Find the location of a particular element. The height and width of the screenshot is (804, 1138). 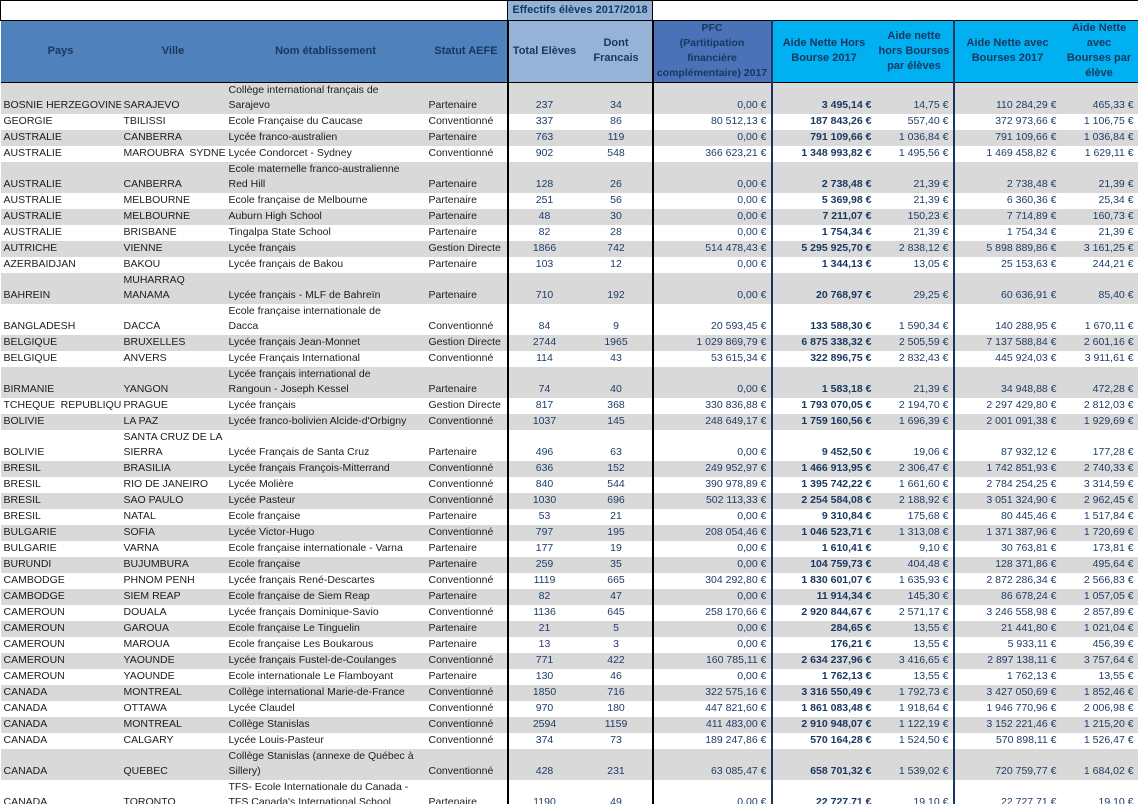

cell-aide-avec-par-eleve: 495,64 € is located at coordinates (1099, 565).